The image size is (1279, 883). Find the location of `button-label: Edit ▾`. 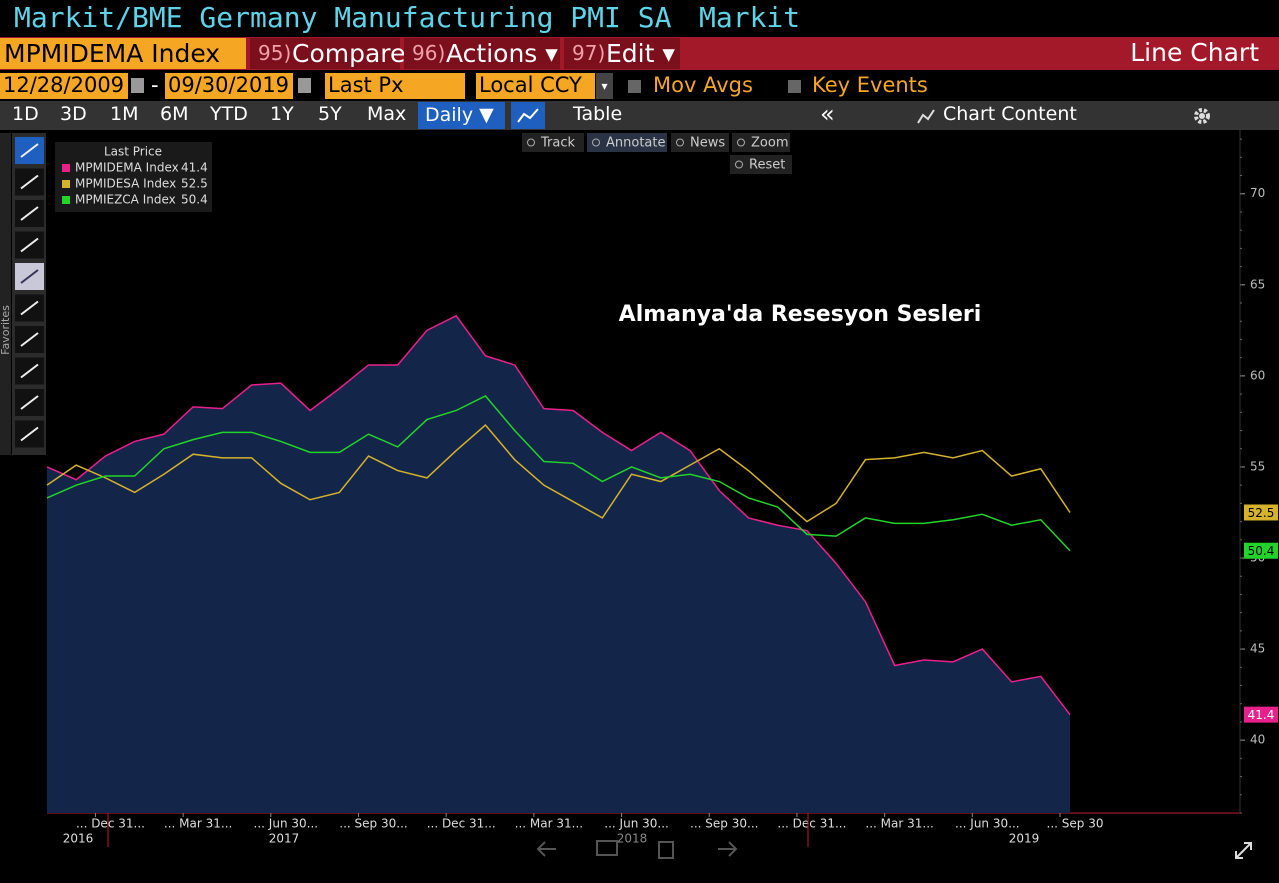

button-label: Edit ▾ is located at coordinates (640, 53).